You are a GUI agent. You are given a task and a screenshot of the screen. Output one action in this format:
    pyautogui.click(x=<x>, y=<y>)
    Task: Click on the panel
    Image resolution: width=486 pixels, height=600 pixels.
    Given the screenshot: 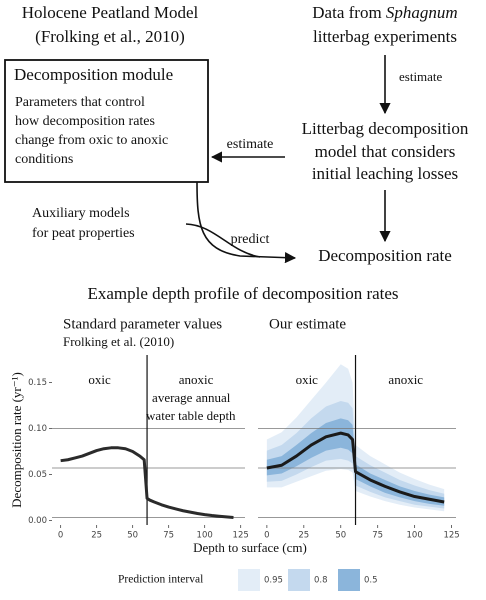 What is the action you would take?
    pyautogui.click(x=148, y=440)
    